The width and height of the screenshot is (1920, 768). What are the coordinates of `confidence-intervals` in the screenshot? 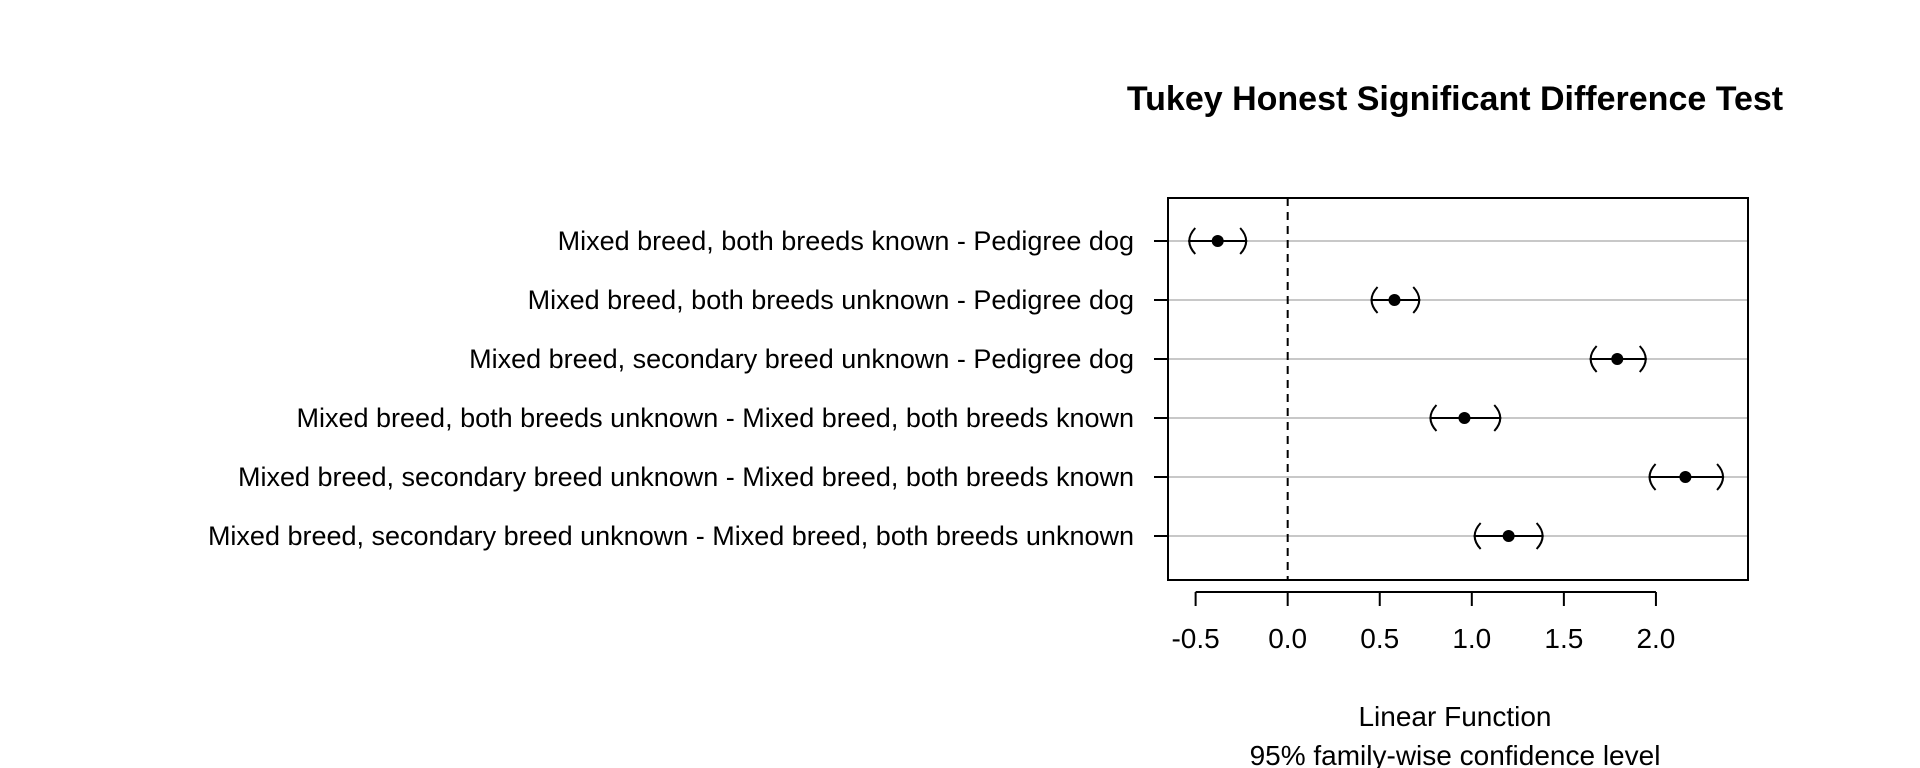 It's located at (1456, 388).